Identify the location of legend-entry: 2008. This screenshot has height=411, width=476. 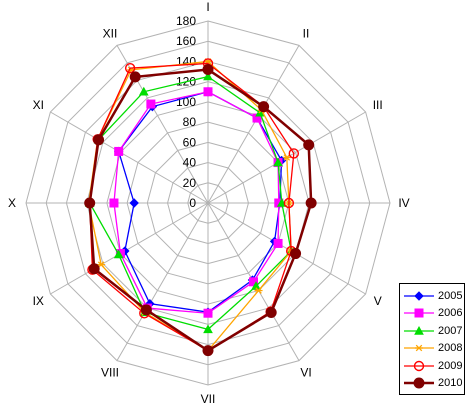
(434, 349).